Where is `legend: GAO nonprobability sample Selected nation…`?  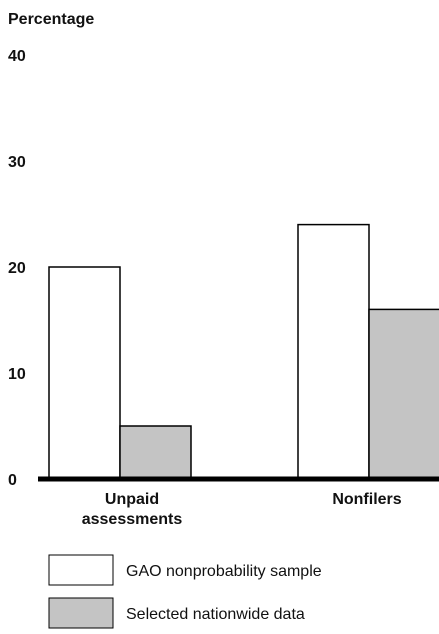 legend: GAO nonprobability sample Selected nation… is located at coordinates (185, 591).